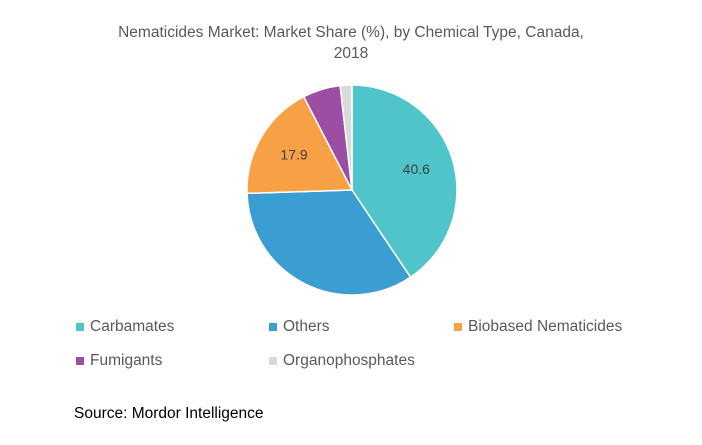 This screenshot has width=702, height=445. I want to click on legend-label-organophosphates: Organophosphates, so click(349, 360).